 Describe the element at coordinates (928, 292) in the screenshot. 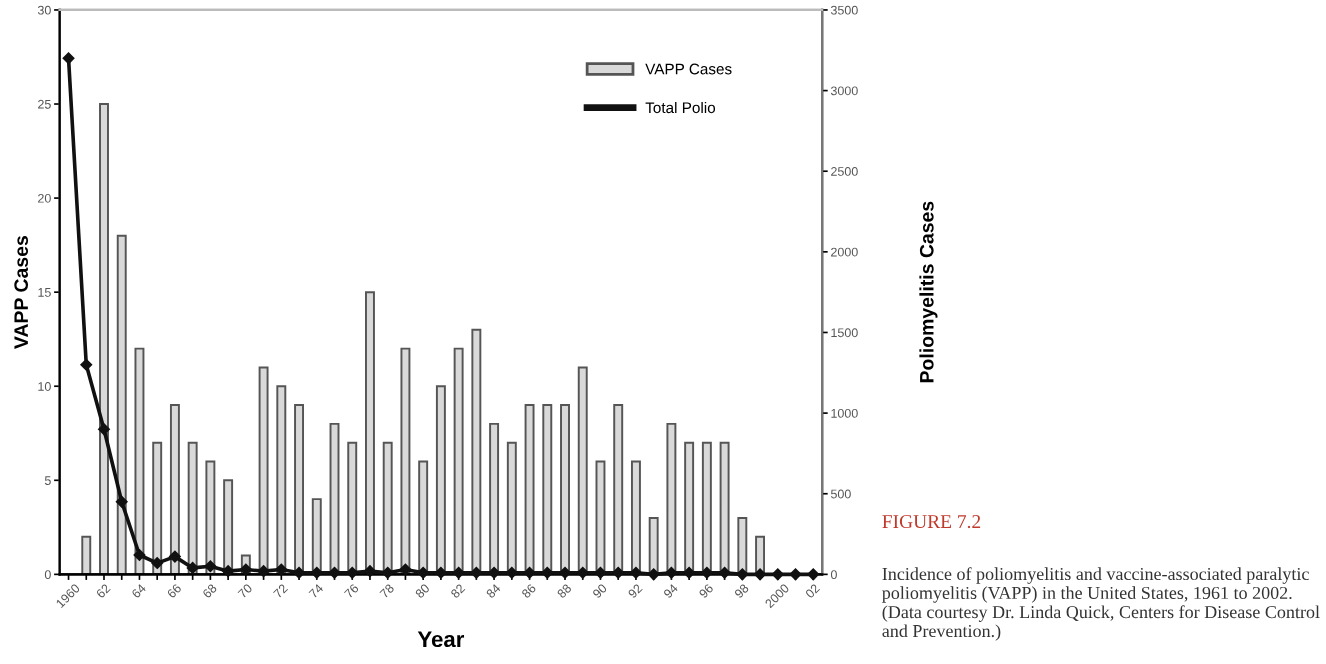

I see `y2-axis-title: Poliomyelitis Cases` at that location.